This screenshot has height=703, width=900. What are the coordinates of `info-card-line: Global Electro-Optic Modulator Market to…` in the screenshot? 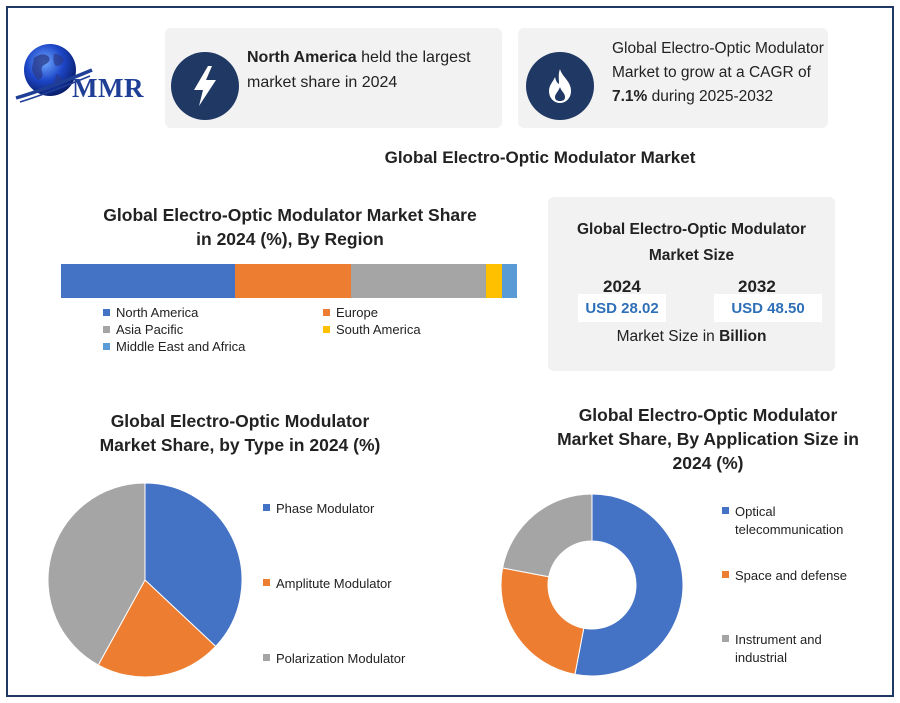 It's located at (718, 60).